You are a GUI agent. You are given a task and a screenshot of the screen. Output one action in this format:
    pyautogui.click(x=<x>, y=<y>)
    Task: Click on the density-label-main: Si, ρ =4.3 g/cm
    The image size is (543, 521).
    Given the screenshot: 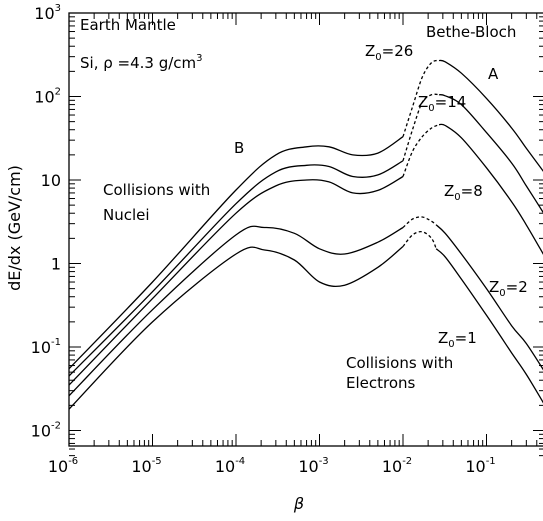 What is the action you would take?
    pyautogui.click(x=138, y=63)
    